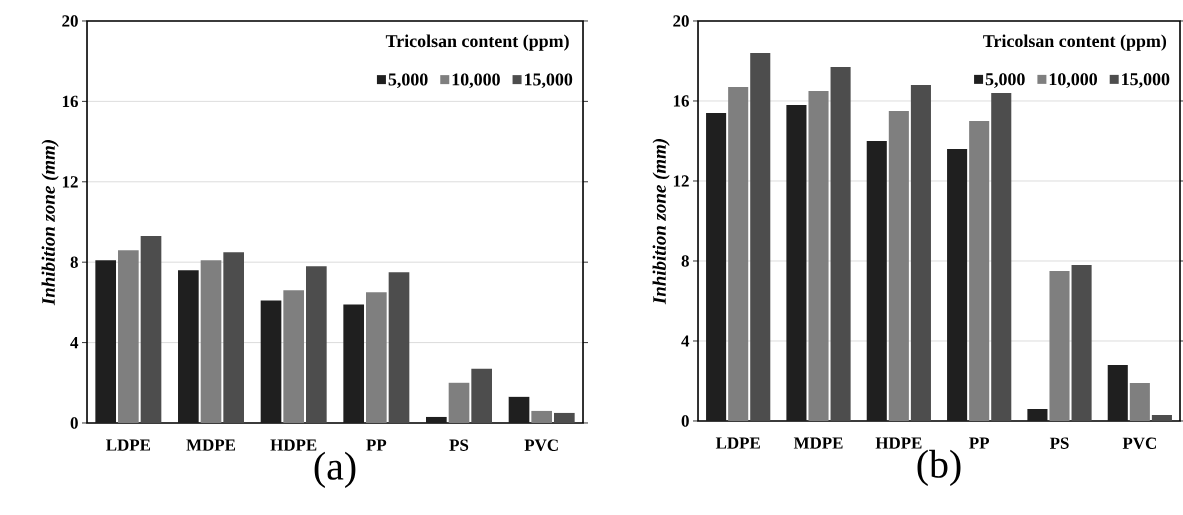 The image size is (1183, 515). I want to click on x-axis-title: (b), so click(939, 467).